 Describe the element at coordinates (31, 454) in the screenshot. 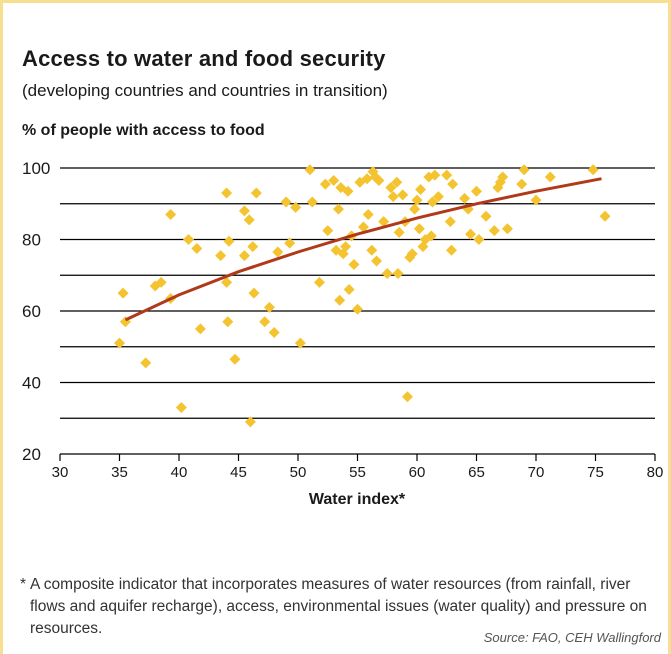

I see `y-tick-20: 20` at that location.